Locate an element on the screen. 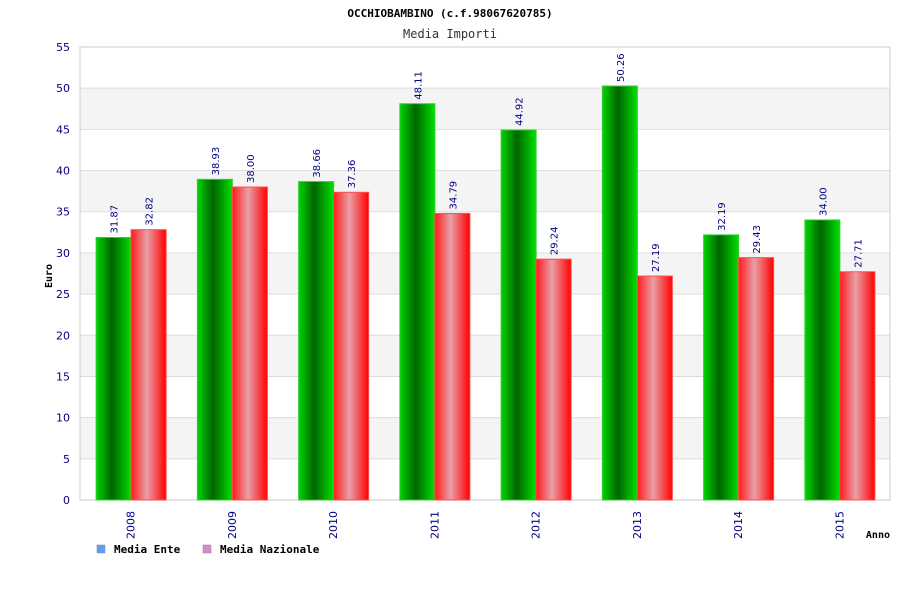  value-label: 38.93 is located at coordinates (216, 161).